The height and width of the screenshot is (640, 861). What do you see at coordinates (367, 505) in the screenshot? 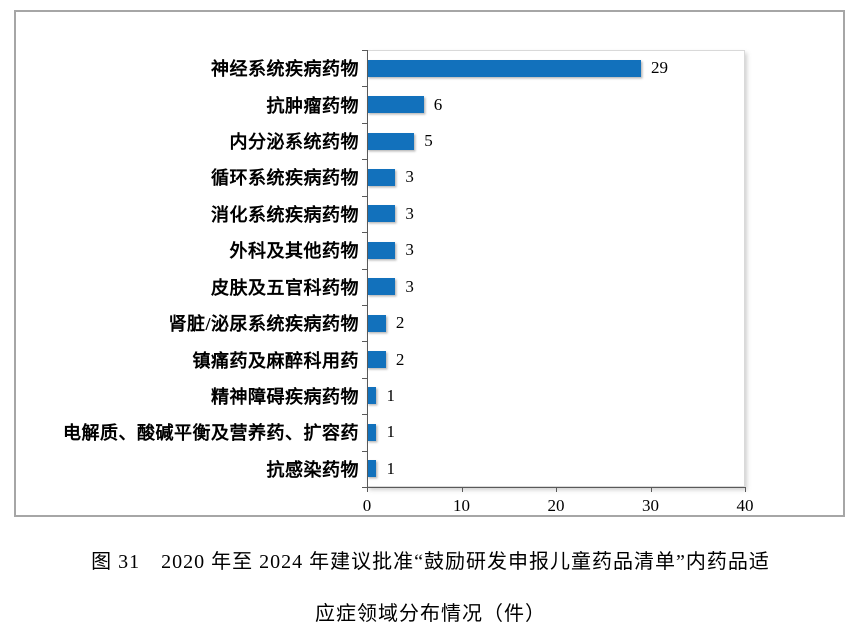
I see `value-tick-label: 0` at bounding box center [367, 505].